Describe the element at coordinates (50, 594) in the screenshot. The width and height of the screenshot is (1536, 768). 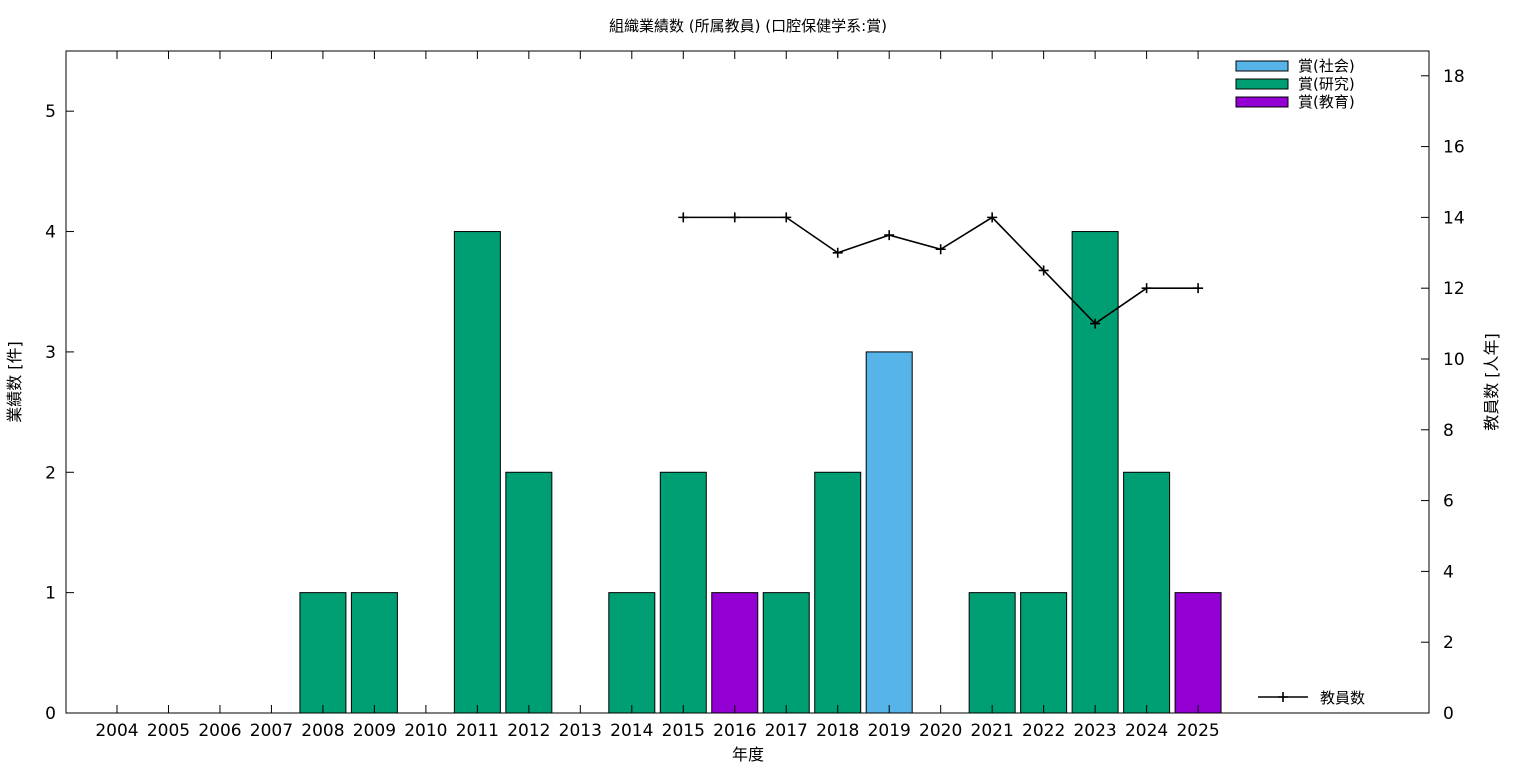
I see `y-tick-label: 1` at that location.